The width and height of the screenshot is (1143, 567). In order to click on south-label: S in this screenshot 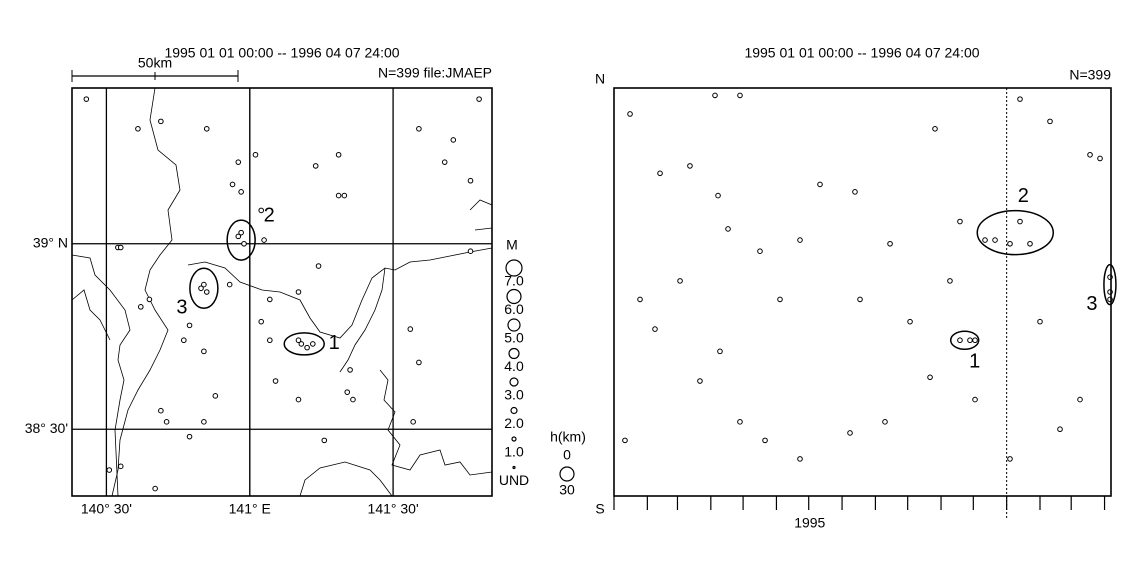, I will do `click(599, 509)`.